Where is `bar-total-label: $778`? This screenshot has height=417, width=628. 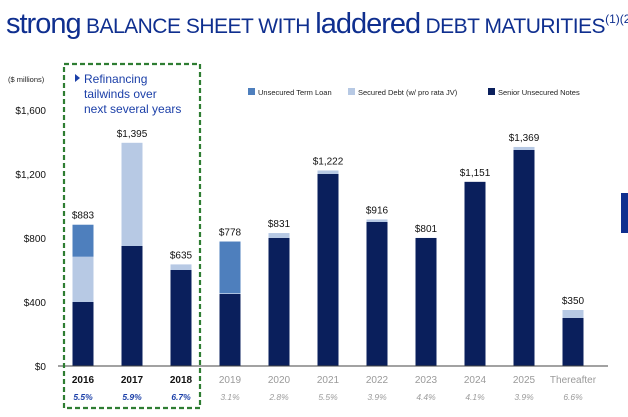 bar-total-label: $778 is located at coordinates (230, 233).